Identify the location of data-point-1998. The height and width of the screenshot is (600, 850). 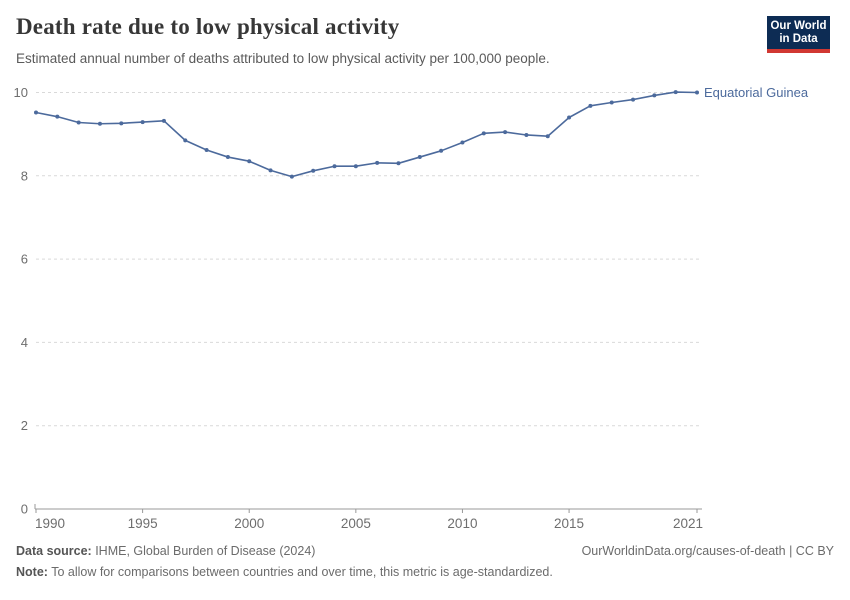
(206, 149).